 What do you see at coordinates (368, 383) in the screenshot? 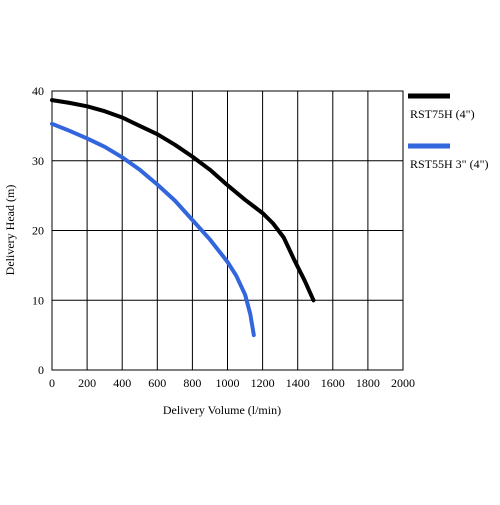
I see `x-tick-label: 1800` at bounding box center [368, 383].